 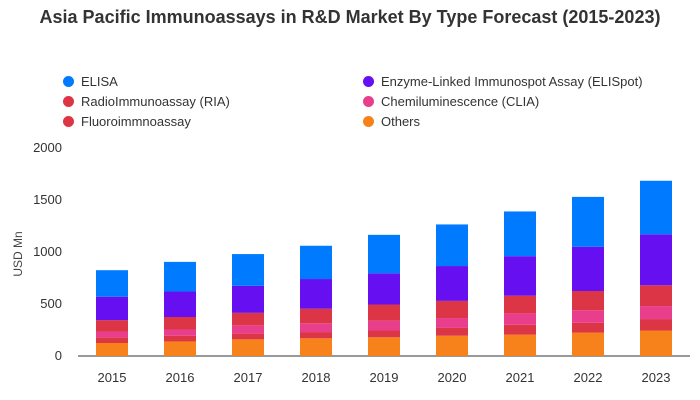 What do you see at coordinates (18, 253) in the screenshot?
I see `y-axis-title: USD Mn` at bounding box center [18, 253].